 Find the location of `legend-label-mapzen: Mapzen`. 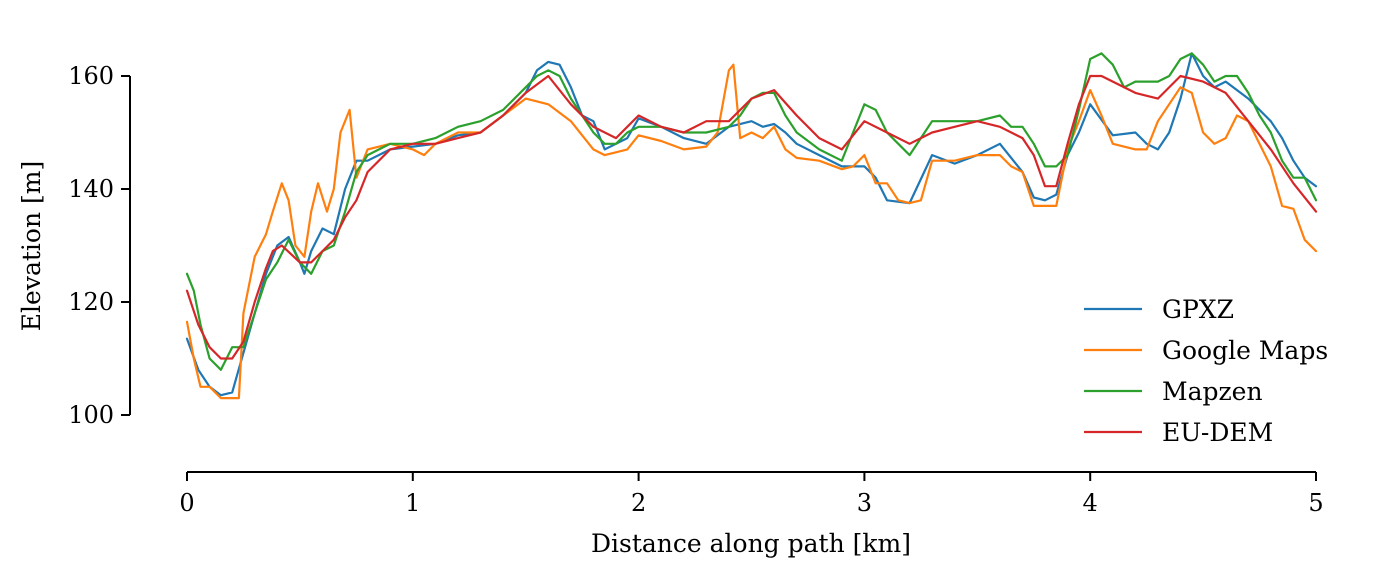

legend-label-mapzen: Mapzen is located at coordinates (1212, 391).